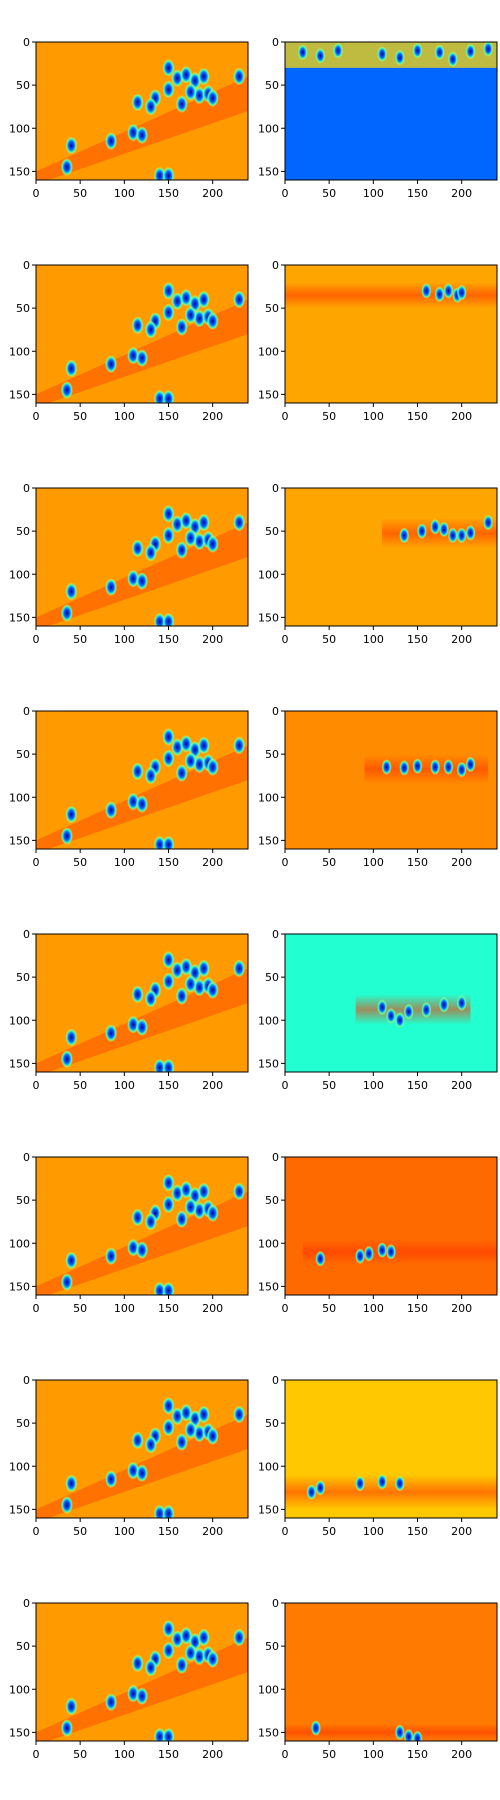 The image size is (500, 1800). Describe the element at coordinates (391, 1732) in the screenshot. I see `heatmap-band` at that location.